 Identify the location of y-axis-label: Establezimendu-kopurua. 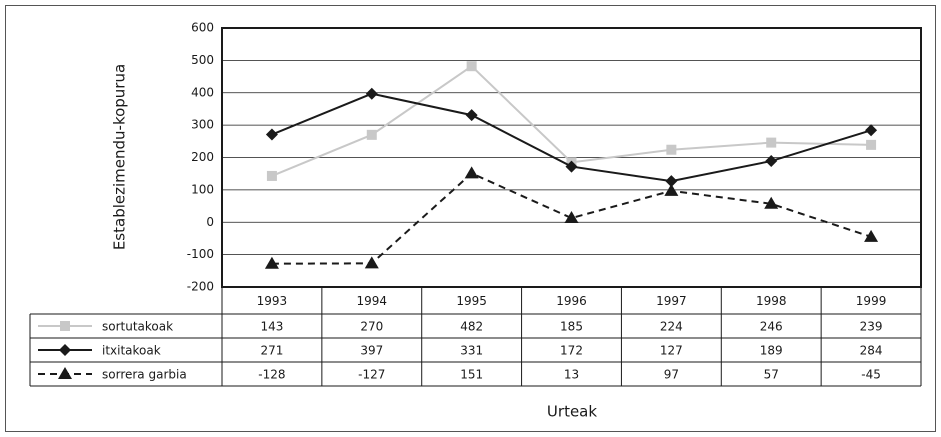
(120, 157).